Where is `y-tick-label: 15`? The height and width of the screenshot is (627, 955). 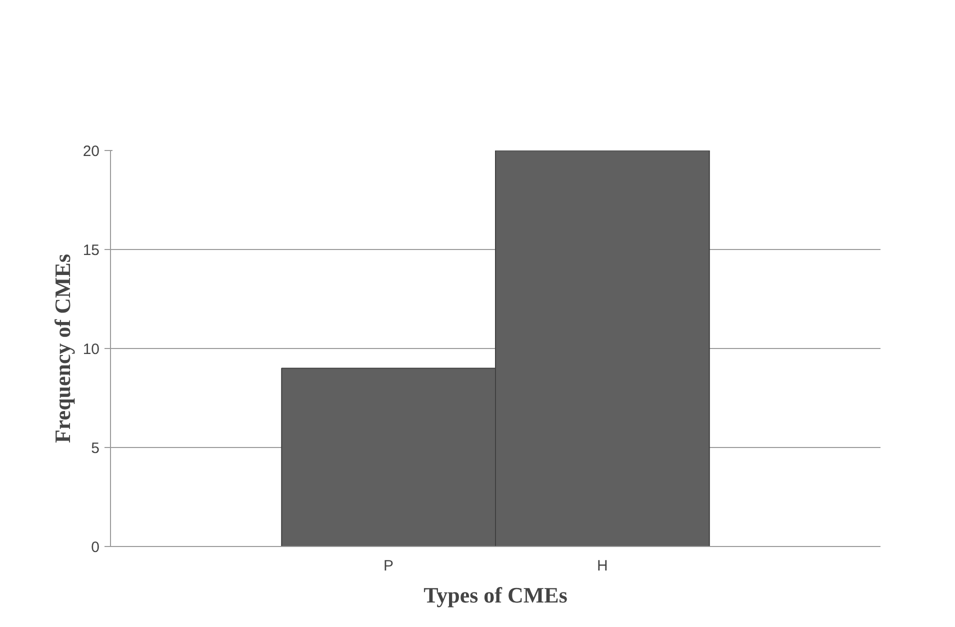
y-tick-label: 15 is located at coordinates (91, 250).